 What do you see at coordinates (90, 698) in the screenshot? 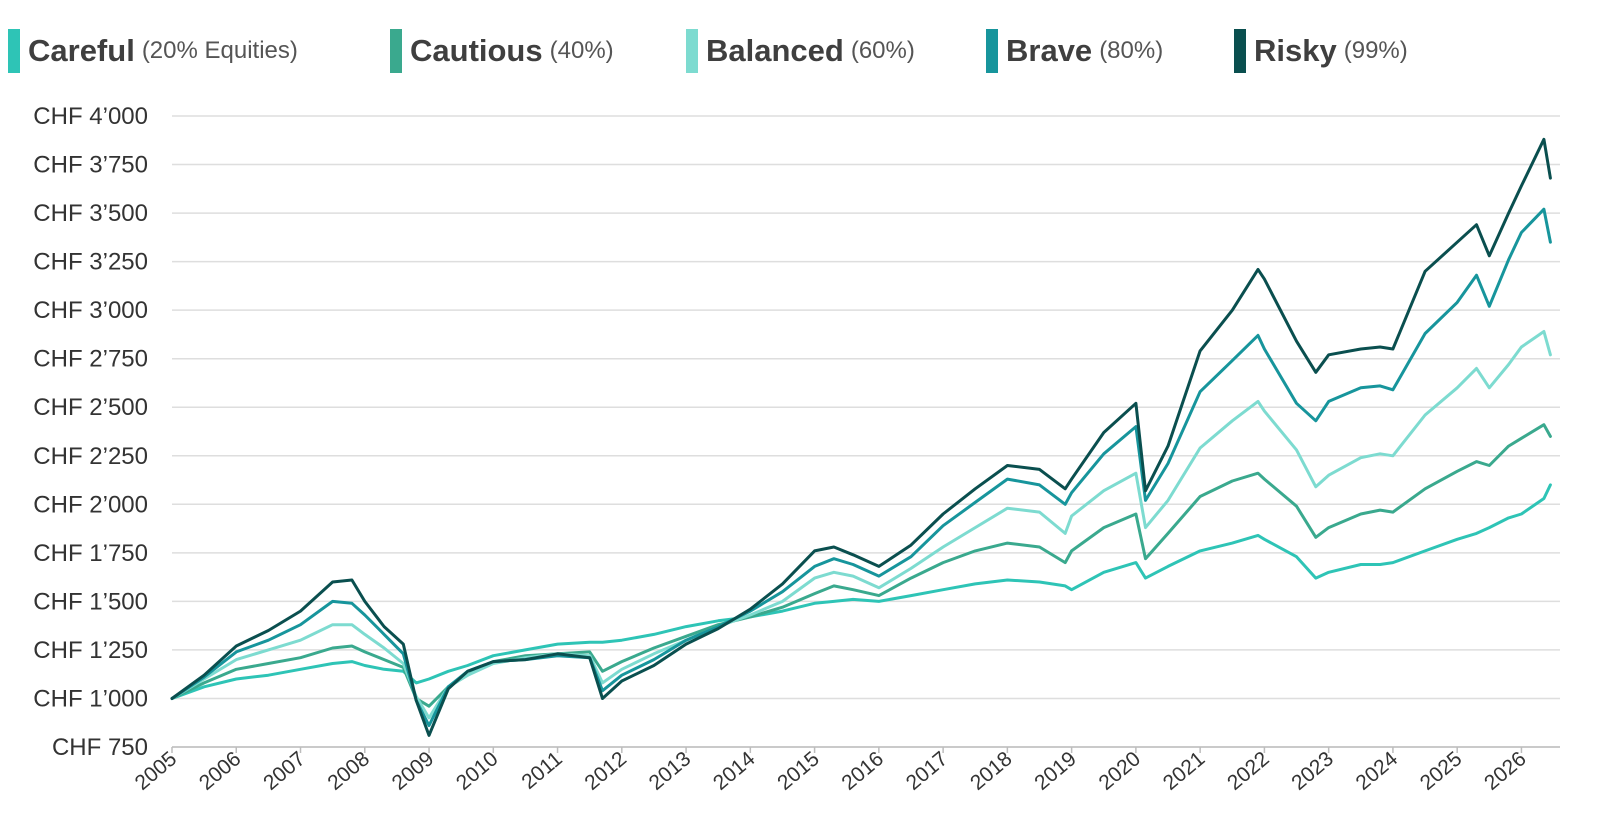
I see `y-tick-label: CHF 1’000` at bounding box center [90, 698].